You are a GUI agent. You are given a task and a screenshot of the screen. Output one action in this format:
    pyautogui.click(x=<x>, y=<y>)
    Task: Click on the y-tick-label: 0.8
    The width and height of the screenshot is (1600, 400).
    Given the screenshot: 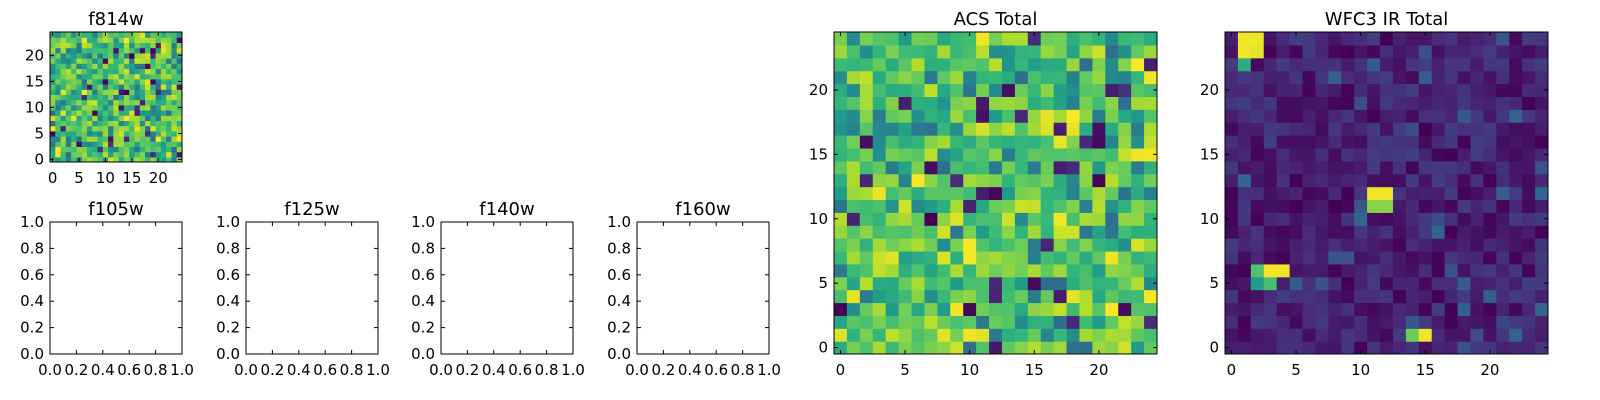 What is the action you would take?
    pyautogui.click(x=619, y=248)
    